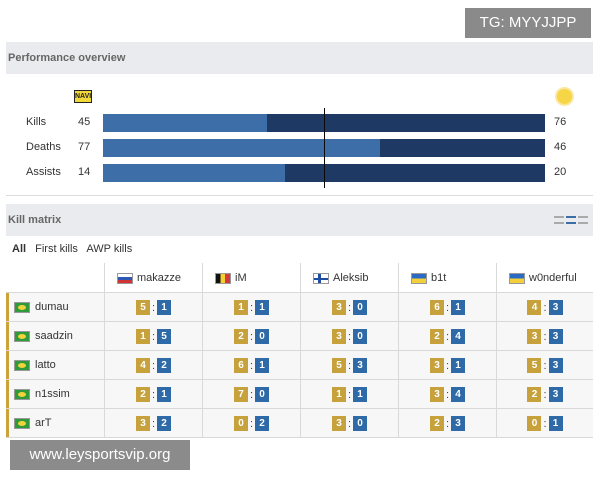 This screenshot has width=600, height=480. Describe the element at coordinates (45, 365) in the screenshot. I see `row-player-name: latto` at that location.